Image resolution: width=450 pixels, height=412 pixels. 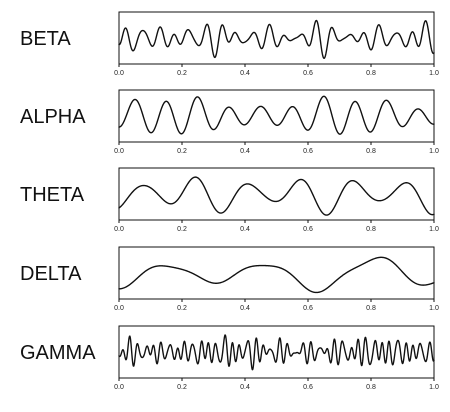 What do you see at coordinates (51, 274) in the screenshot?
I see `band-label: DELTA` at bounding box center [51, 274].